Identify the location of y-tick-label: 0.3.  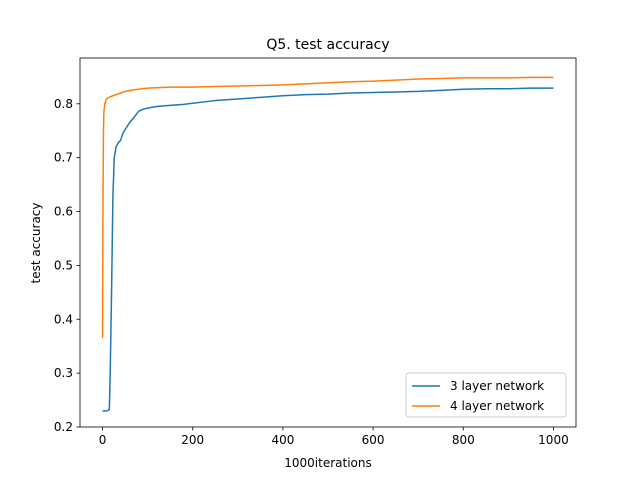
(63, 373).